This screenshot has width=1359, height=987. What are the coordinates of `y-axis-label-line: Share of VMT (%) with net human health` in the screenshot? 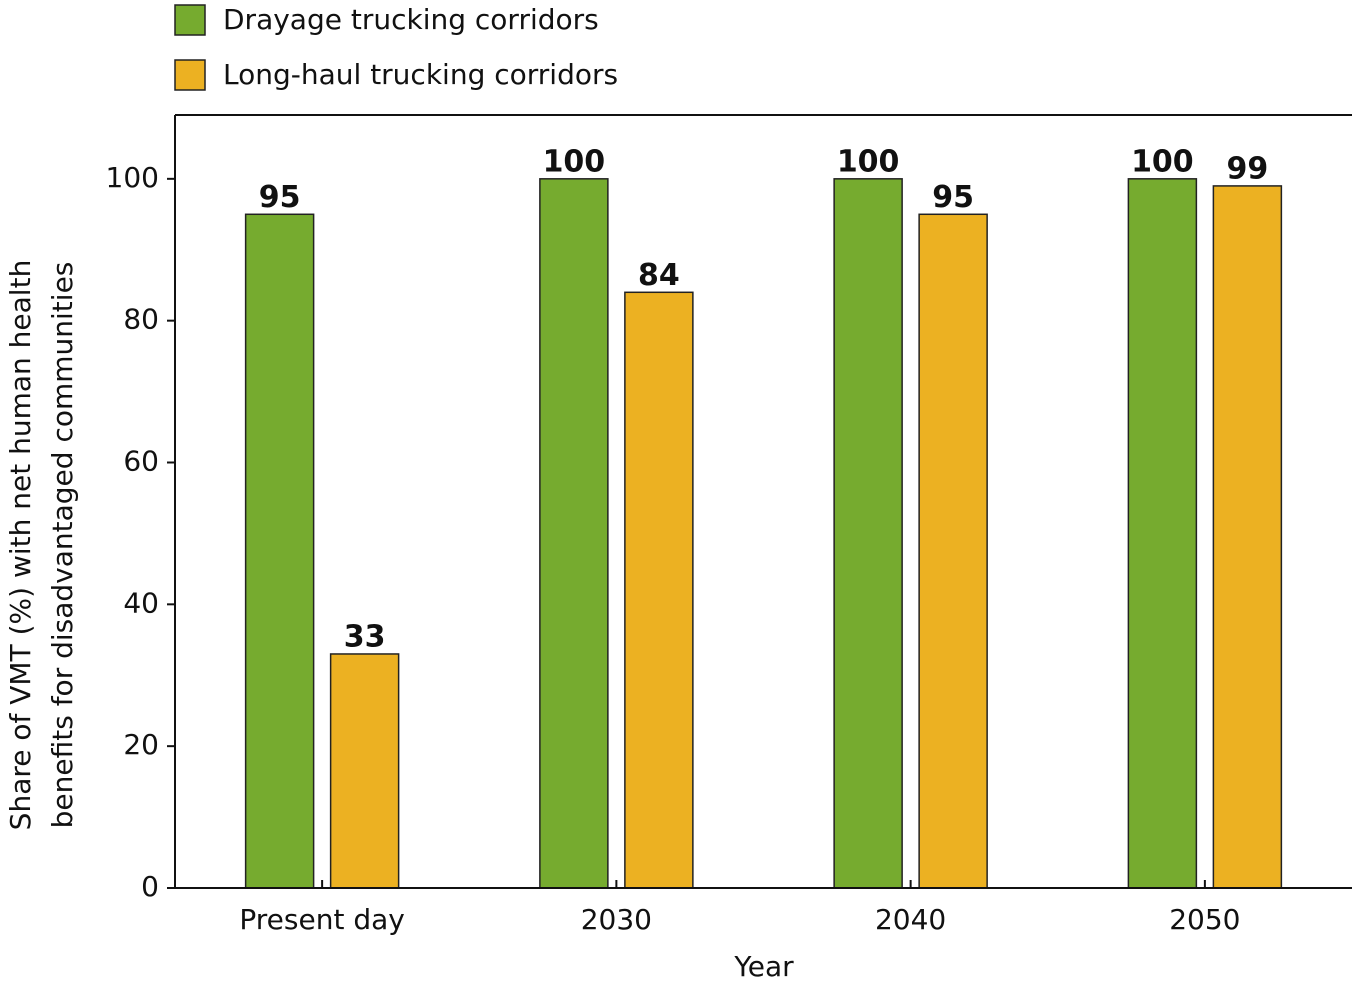 It's located at (20, 545).